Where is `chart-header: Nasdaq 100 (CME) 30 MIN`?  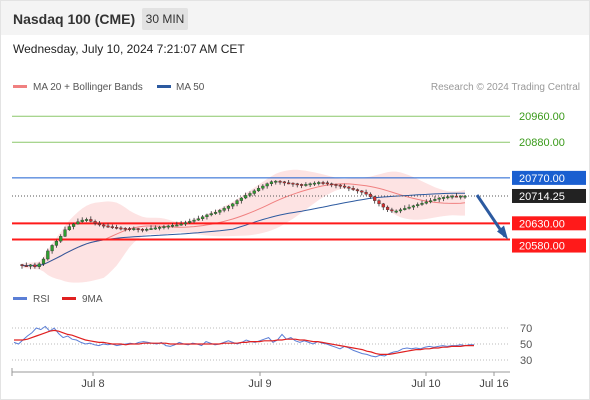 chart-header: Nasdaq 100 (CME) 30 MIN is located at coordinates (295, 18).